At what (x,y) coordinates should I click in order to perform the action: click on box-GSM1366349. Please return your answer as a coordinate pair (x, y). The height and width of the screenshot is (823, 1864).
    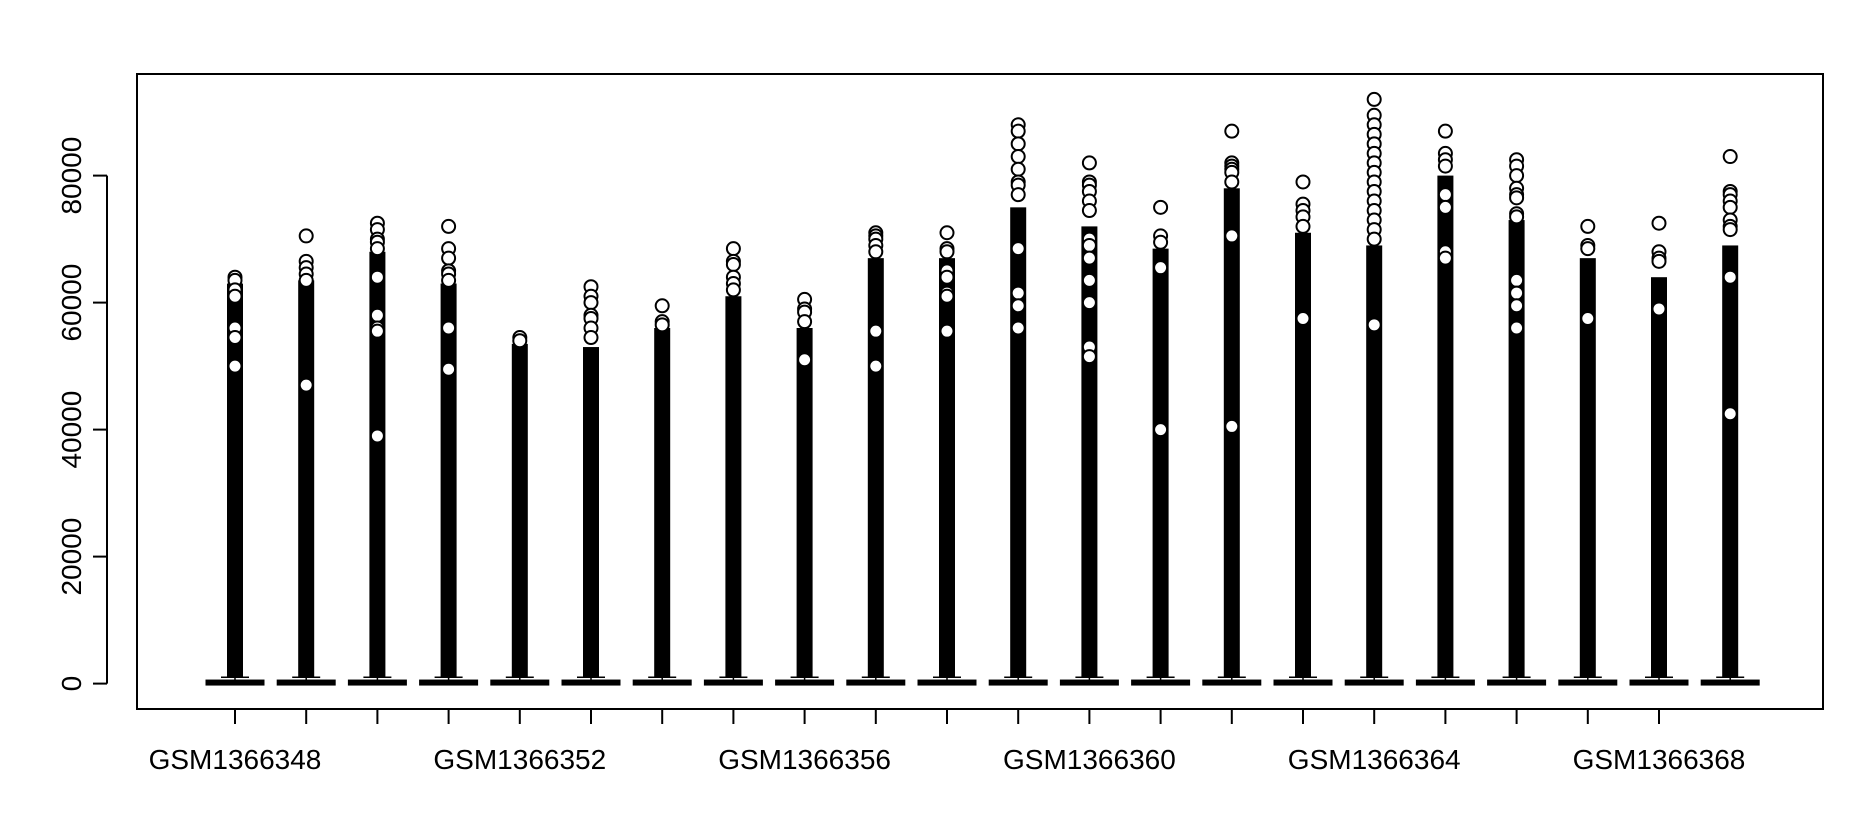
    Looking at the image, I should click on (306, 457).